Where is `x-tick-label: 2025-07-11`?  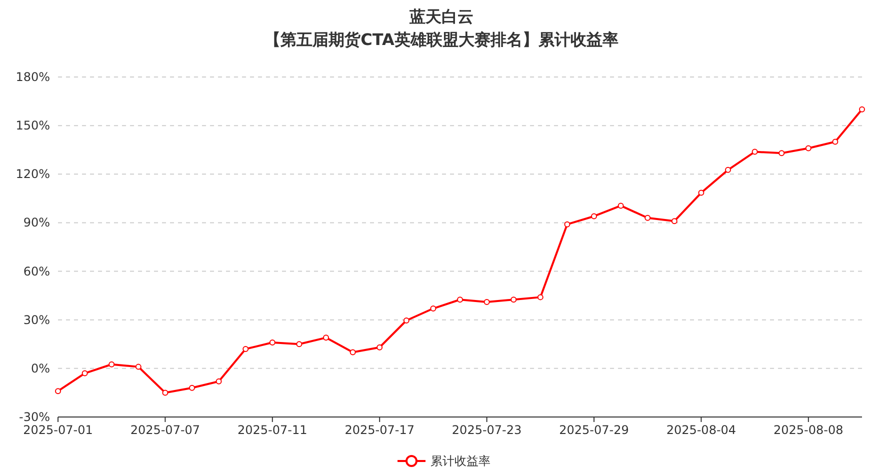
x-tick-label: 2025-07-11 is located at coordinates (273, 430).